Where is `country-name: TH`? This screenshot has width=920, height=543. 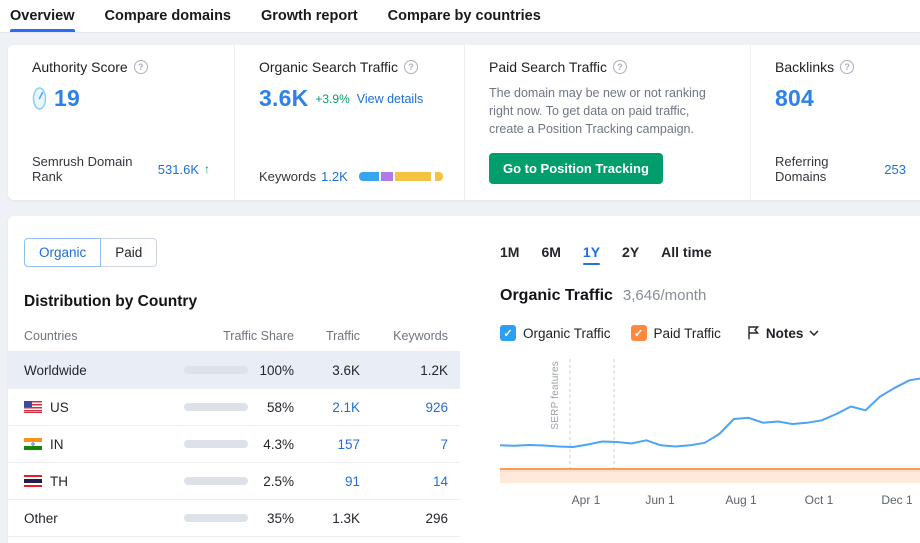 country-name: TH is located at coordinates (59, 481).